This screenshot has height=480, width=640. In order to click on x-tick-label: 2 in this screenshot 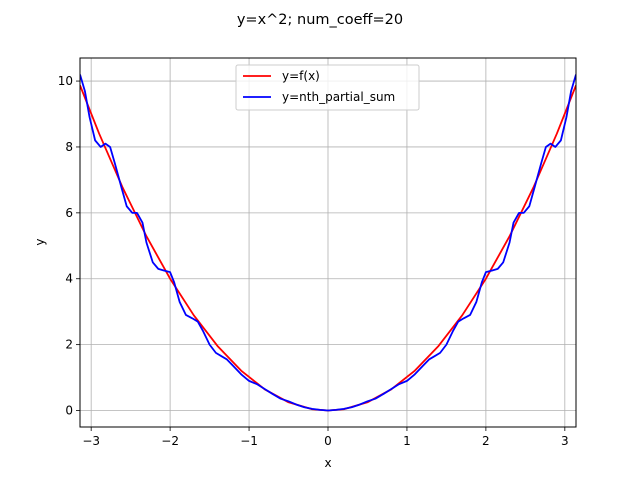, I will do `click(486, 441)`.